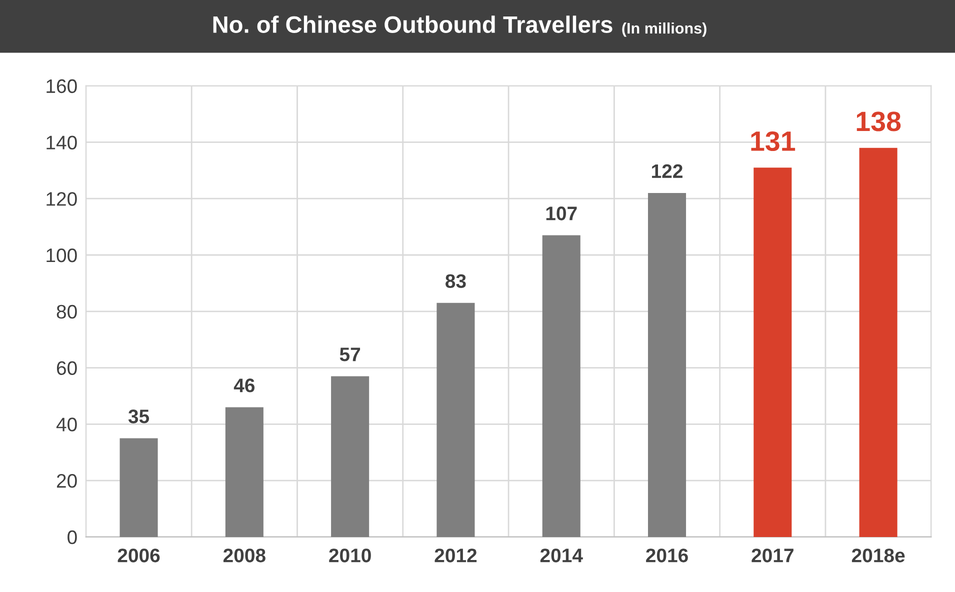 The width and height of the screenshot is (955, 592). Describe the element at coordinates (72, 537) in the screenshot. I see `y-tick-label: 0` at that location.